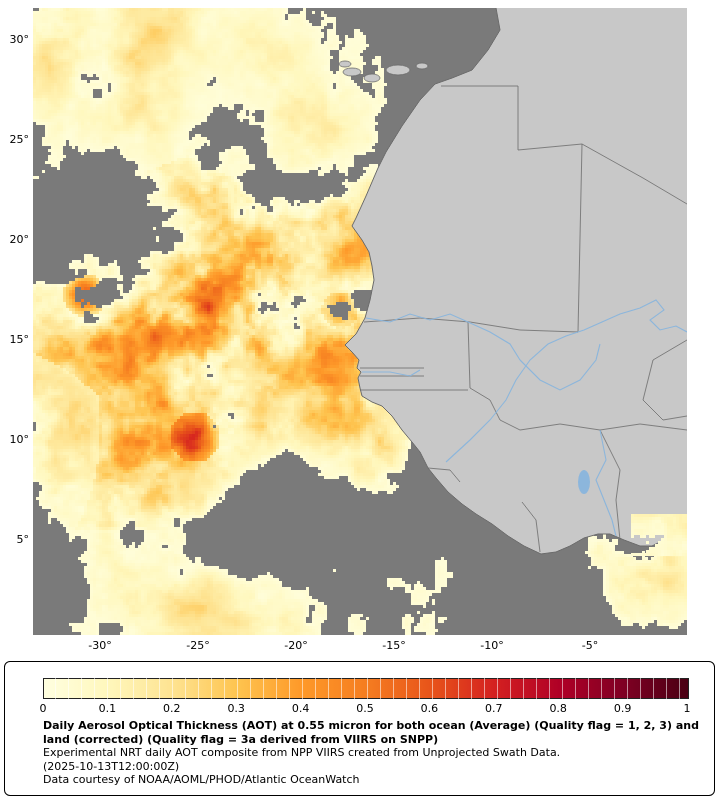 The height and width of the screenshot is (800, 720). Describe the element at coordinates (19, 239) in the screenshot. I see `lat-tick-label: 20°` at that location.